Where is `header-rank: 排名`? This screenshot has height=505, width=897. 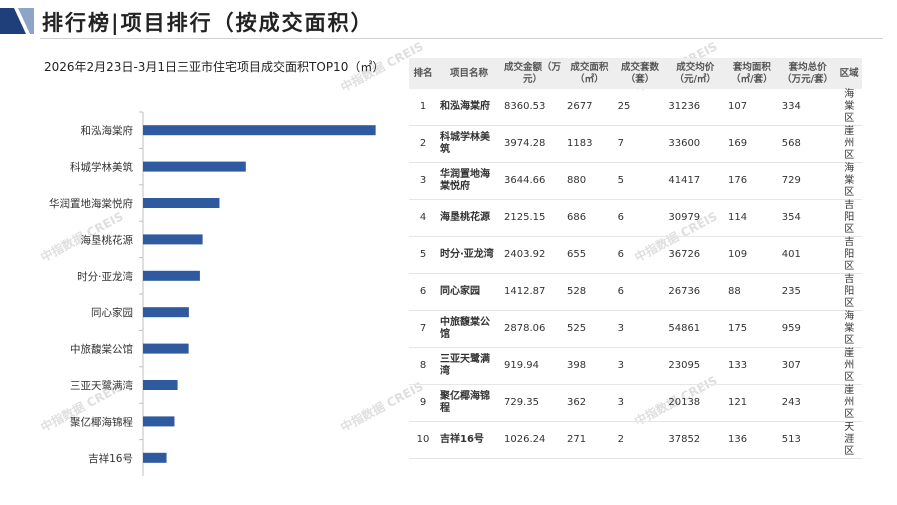
header-rank: 排名 is located at coordinates (423, 73).